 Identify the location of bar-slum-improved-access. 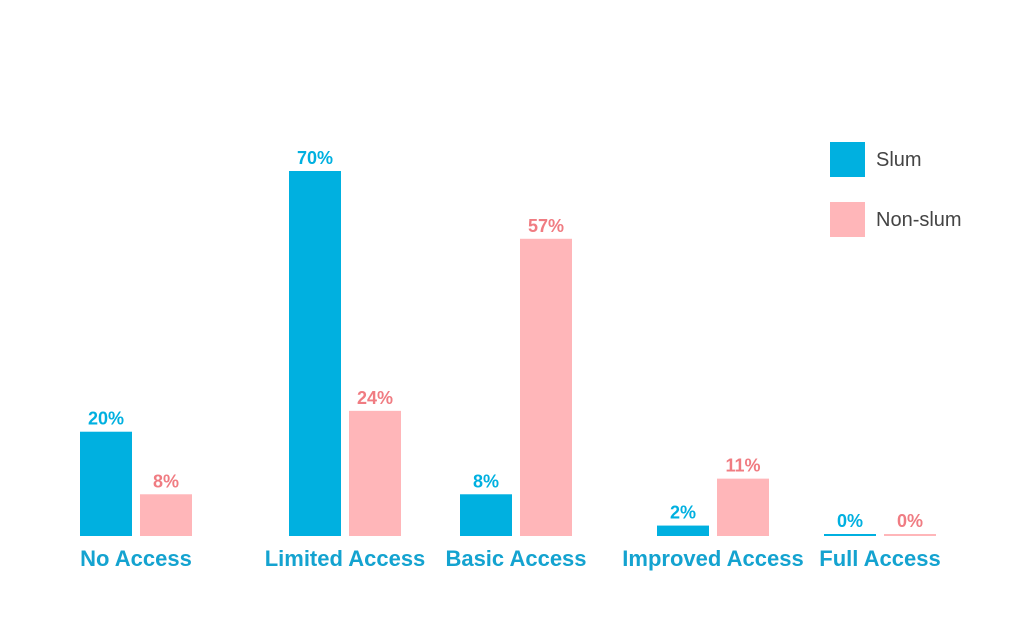
(683, 530).